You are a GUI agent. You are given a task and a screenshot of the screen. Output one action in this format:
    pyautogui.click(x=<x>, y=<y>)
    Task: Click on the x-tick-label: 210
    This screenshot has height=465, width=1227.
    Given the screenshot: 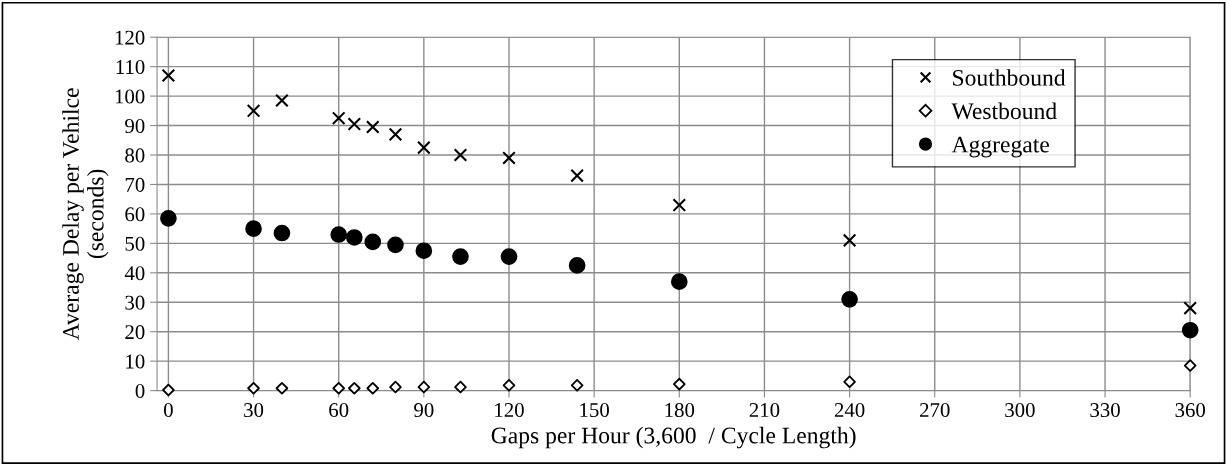 What is the action you would take?
    pyautogui.click(x=764, y=410)
    